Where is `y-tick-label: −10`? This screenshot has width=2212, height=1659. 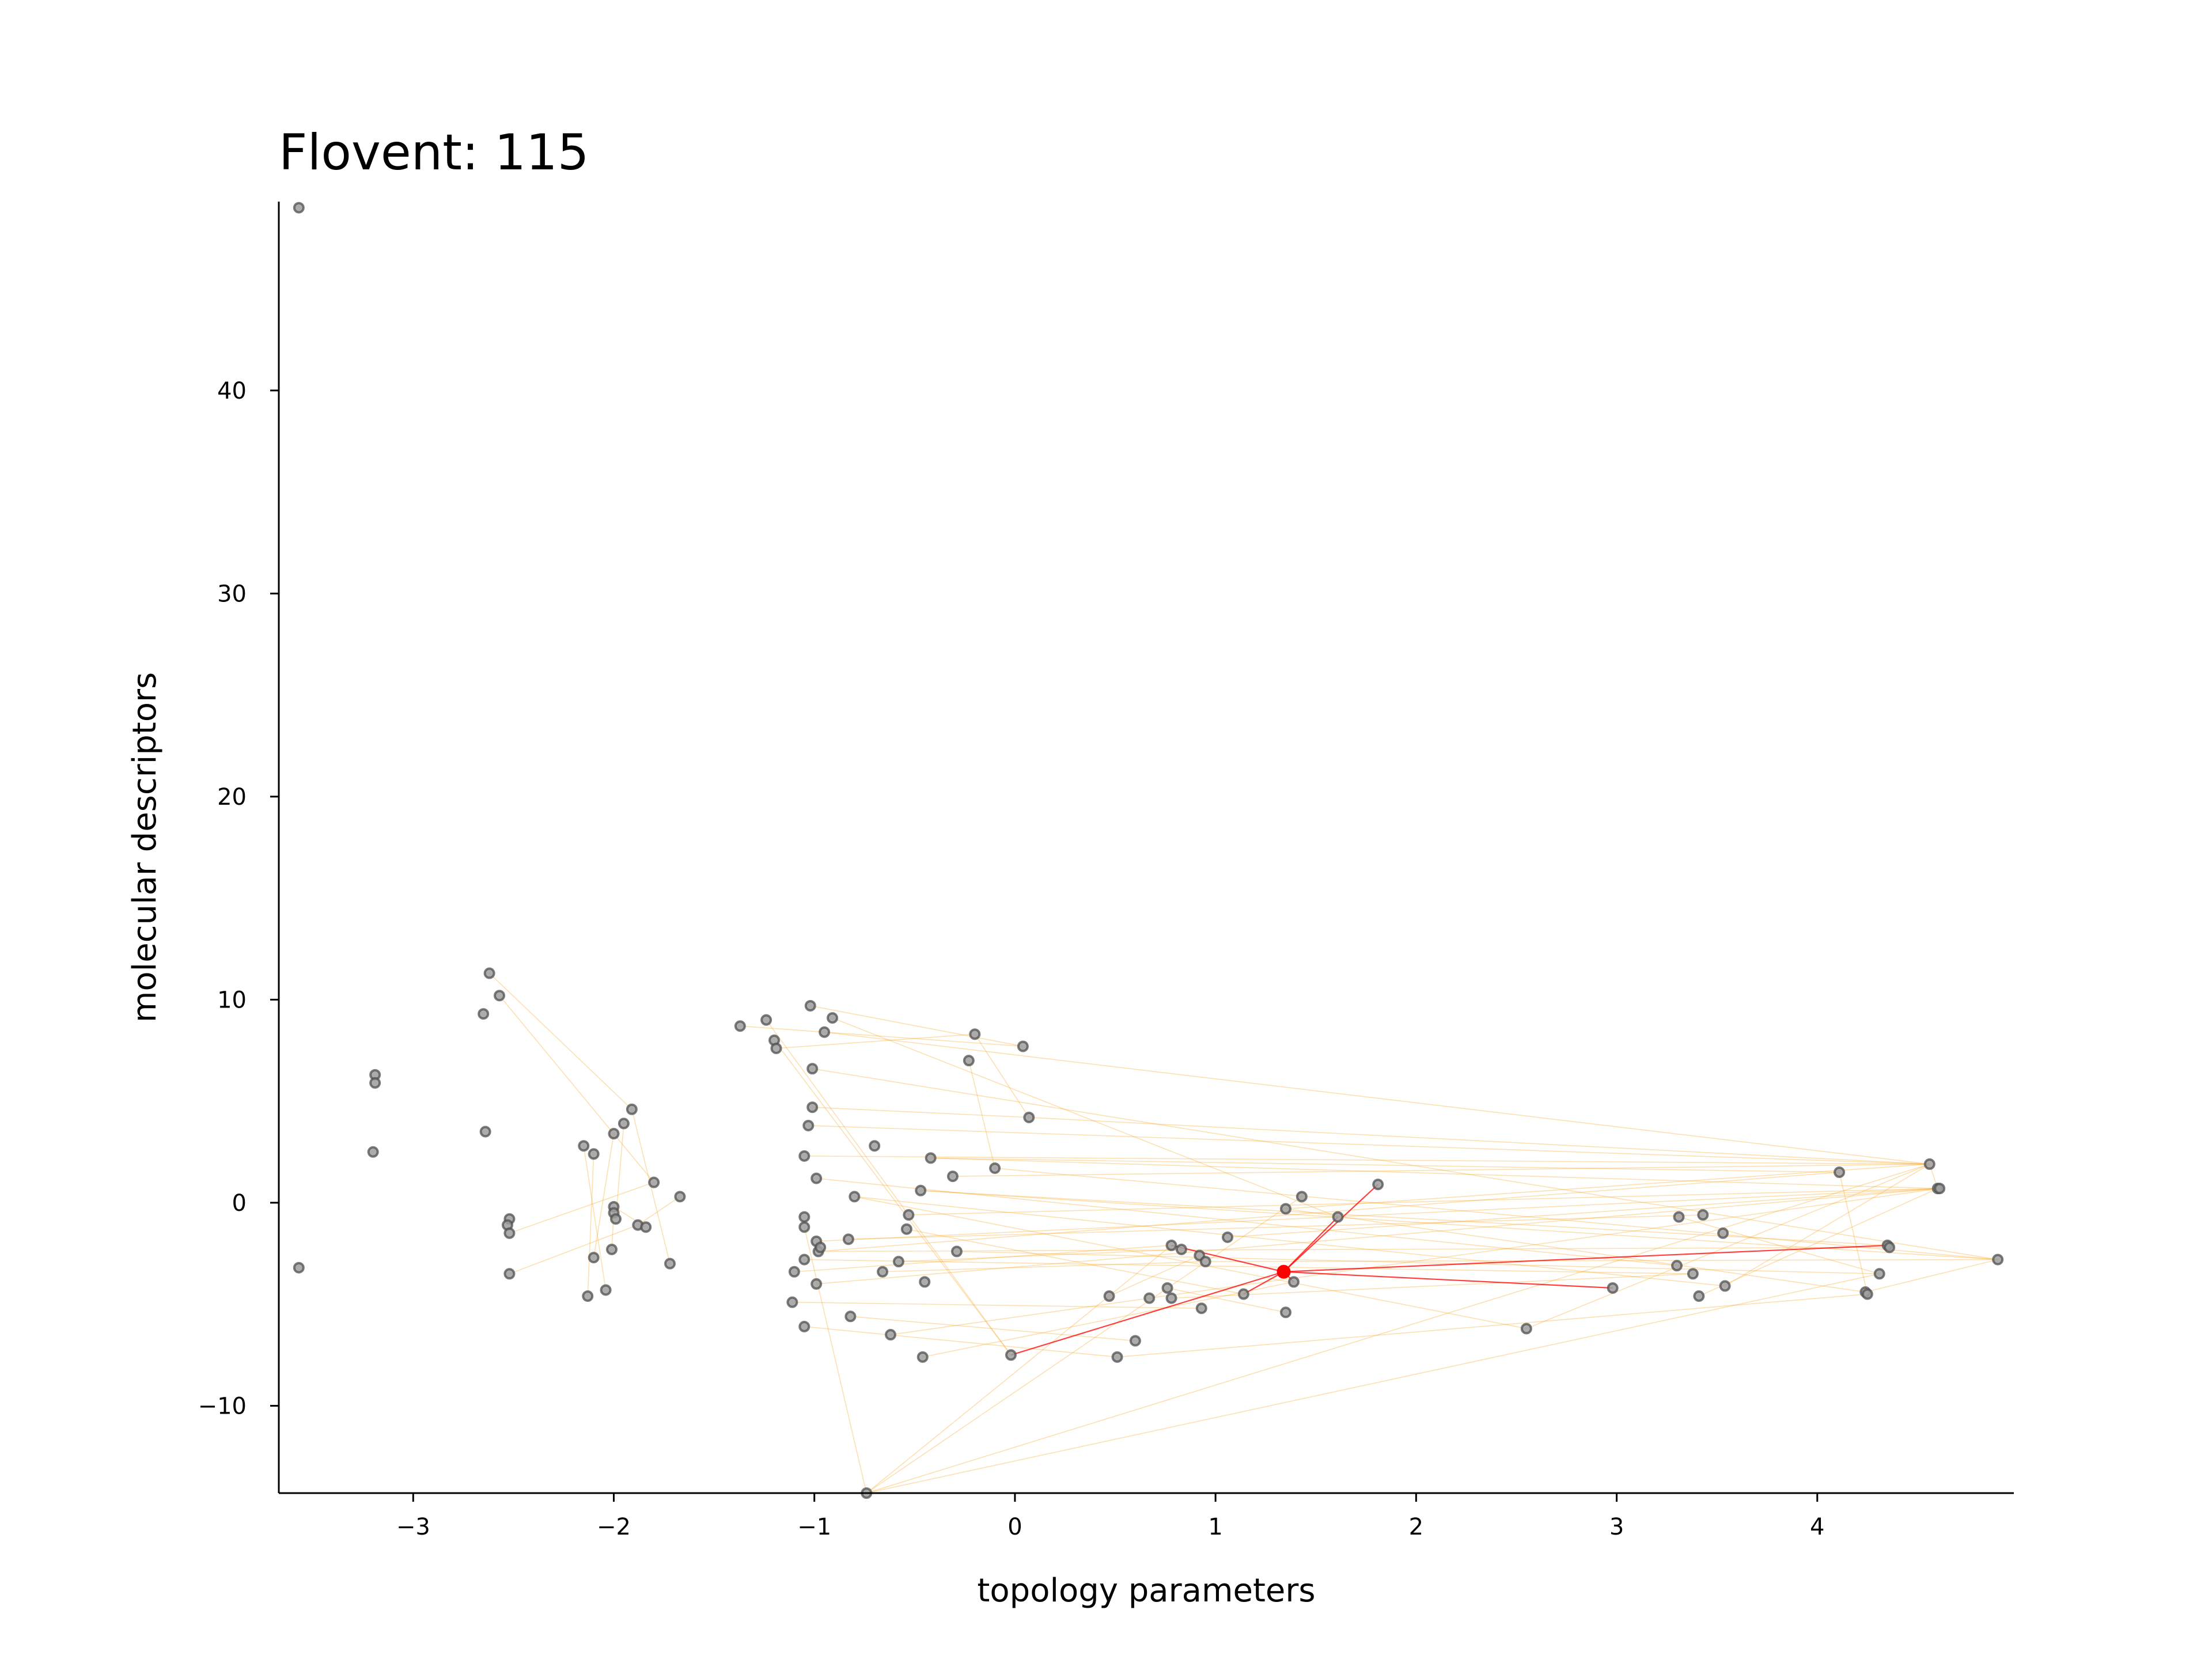 y-tick-label: −10 is located at coordinates (222, 1406).